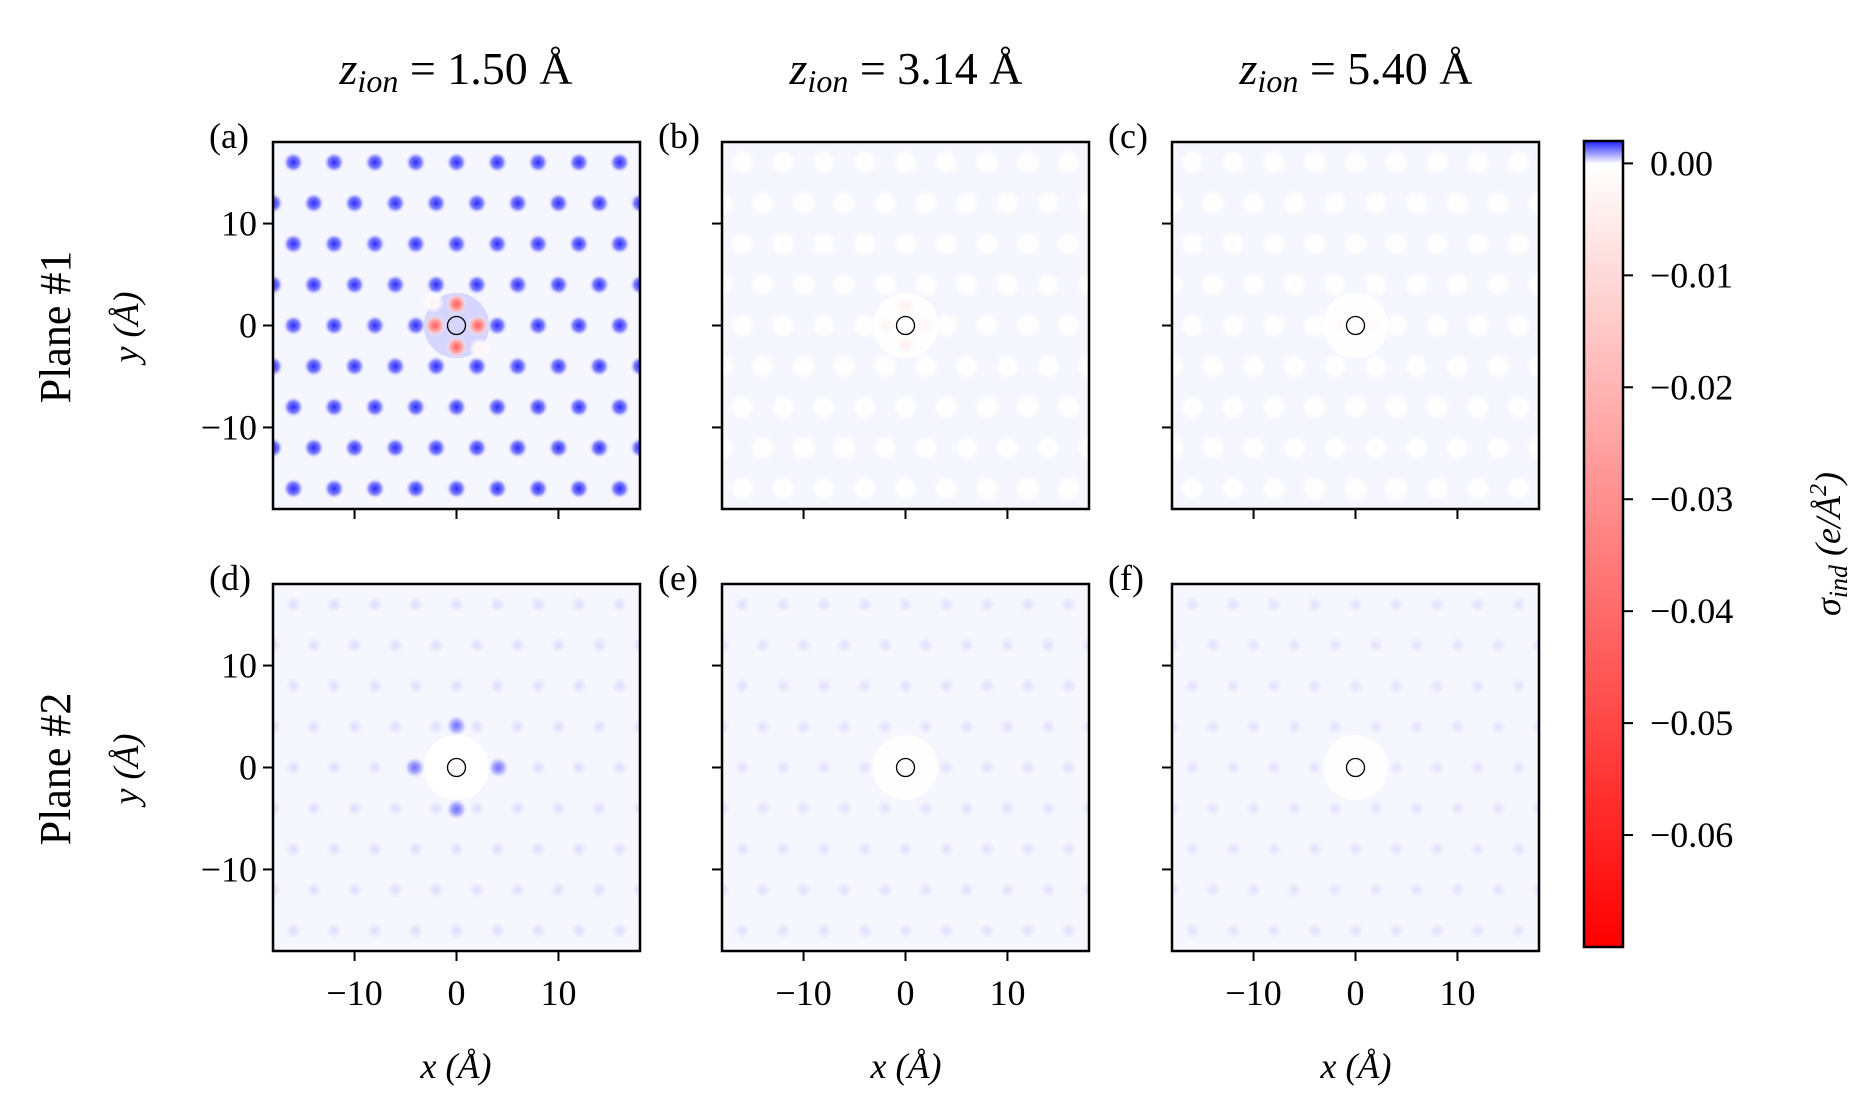 This screenshot has width=1870, height=1116. What do you see at coordinates (55, 327) in the screenshot?
I see `row-title-plane-1: Plane #1` at bounding box center [55, 327].